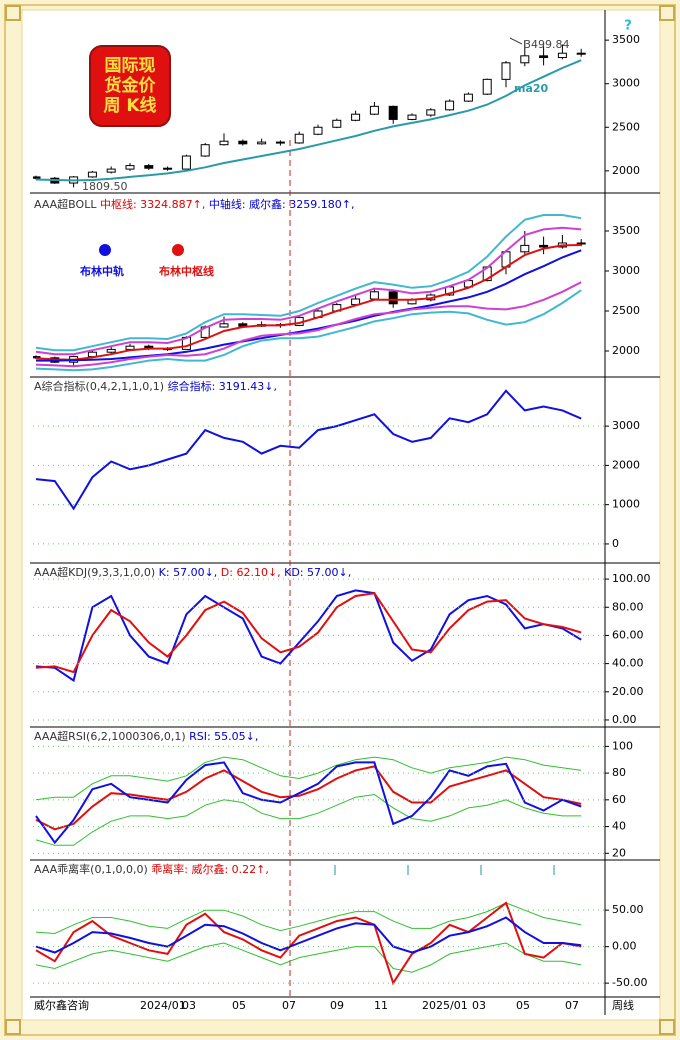 This screenshot has height=1040, width=680. What do you see at coordinates (223, 736) in the screenshot?
I see `header-segment: RSI: 55.05↓,` at bounding box center [223, 736].